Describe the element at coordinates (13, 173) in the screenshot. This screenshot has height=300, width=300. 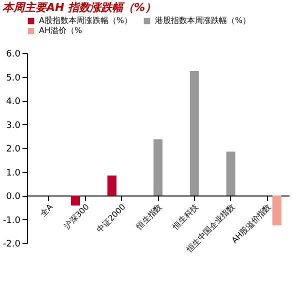
I see `y-tick-label: 1.0` at that location.